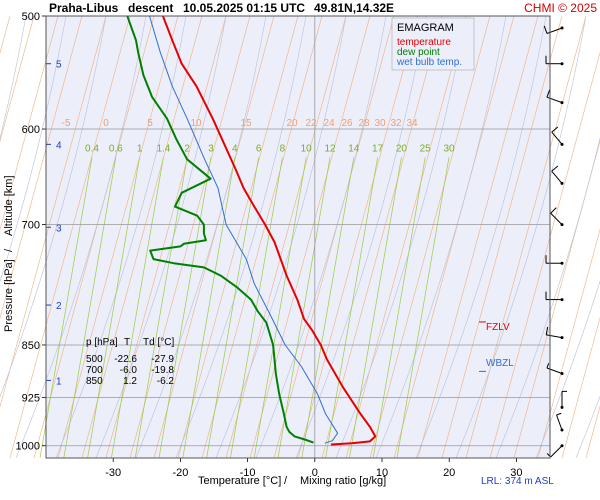 The image size is (600, 500). Describe the element at coordinates (560, 8) in the screenshot. I see `copyright-label: CHMI © 2025` at that location.